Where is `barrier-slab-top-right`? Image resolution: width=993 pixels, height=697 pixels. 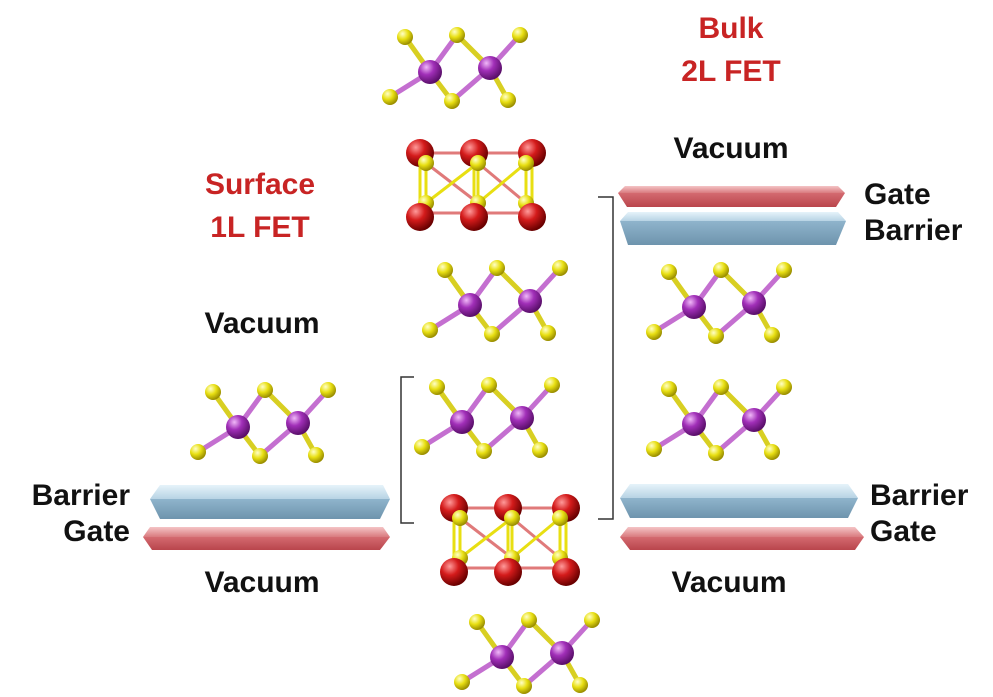
barrier-slab-top-right is located at coordinates (733, 228).